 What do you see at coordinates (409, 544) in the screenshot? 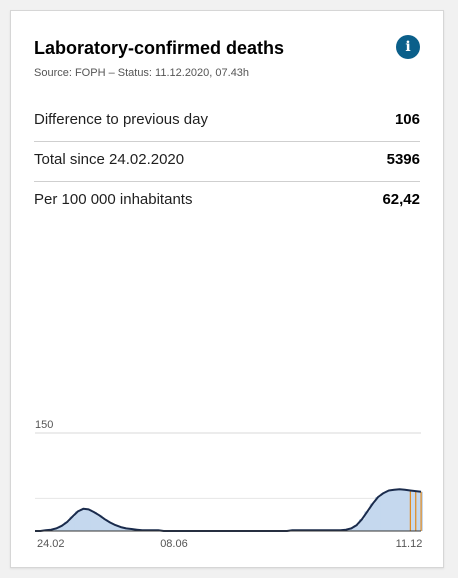
I see `x-tick-label: 11.12` at bounding box center [409, 544].